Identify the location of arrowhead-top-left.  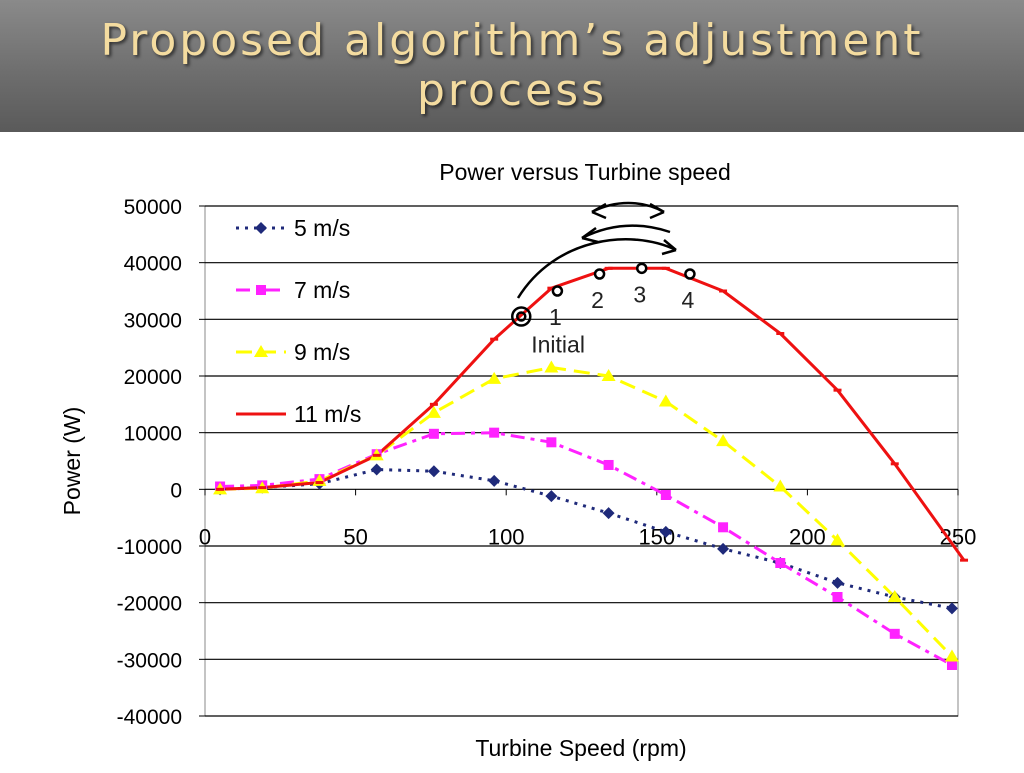
(599, 211).